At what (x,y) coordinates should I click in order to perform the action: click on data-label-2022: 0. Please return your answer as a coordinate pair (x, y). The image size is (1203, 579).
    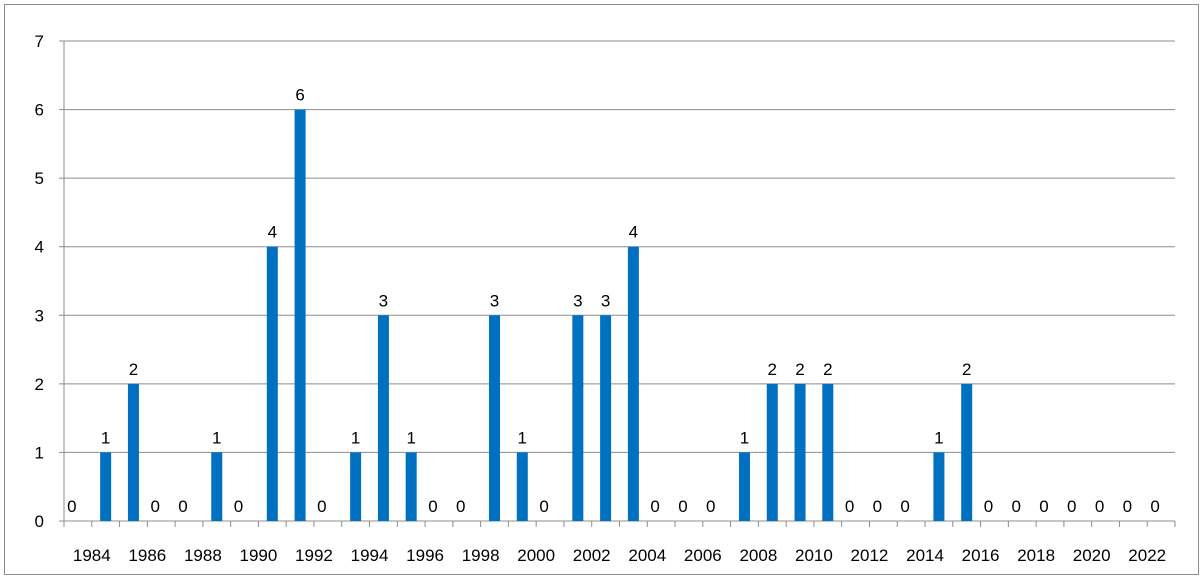
    Looking at the image, I should click on (1127, 506).